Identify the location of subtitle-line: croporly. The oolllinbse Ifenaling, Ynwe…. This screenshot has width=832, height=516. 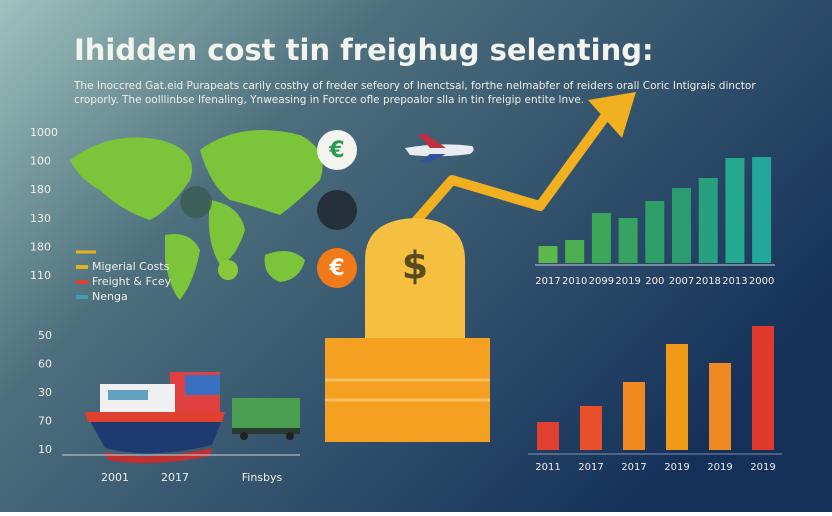
(329, 100).